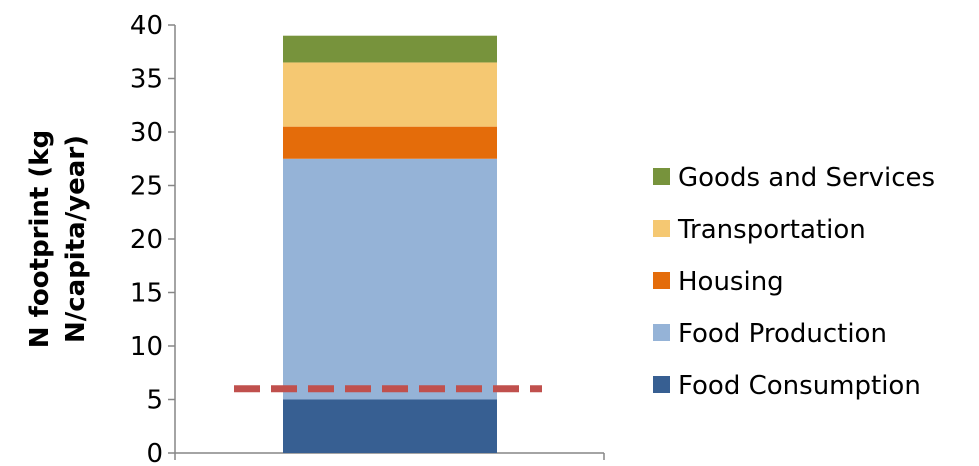 This screenshot has height=466, width=979. What do you see at coordinates (58, 239) in the screenshot?
I see `y-axis-label: N footprint (kg N/capita/year)` at bounding box center [58, 239].